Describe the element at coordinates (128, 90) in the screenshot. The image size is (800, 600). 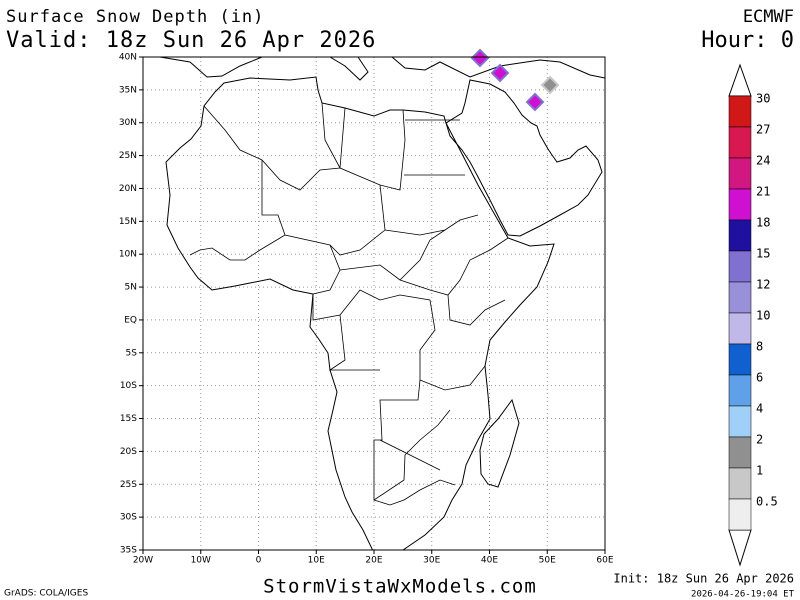
I see `lat-label: 35N` at that location.